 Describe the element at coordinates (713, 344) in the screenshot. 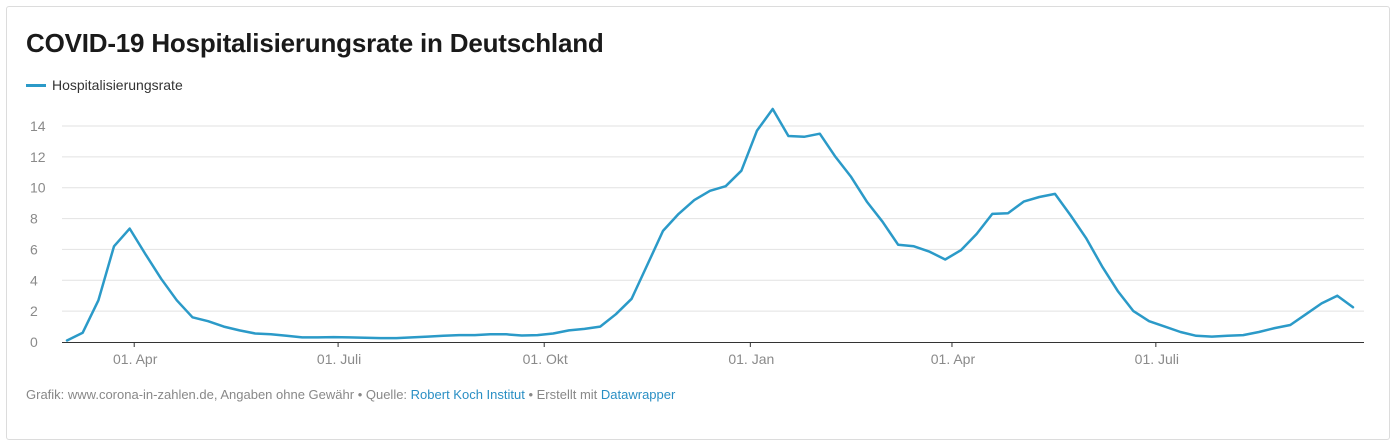

I see `axis-layer` at that location.